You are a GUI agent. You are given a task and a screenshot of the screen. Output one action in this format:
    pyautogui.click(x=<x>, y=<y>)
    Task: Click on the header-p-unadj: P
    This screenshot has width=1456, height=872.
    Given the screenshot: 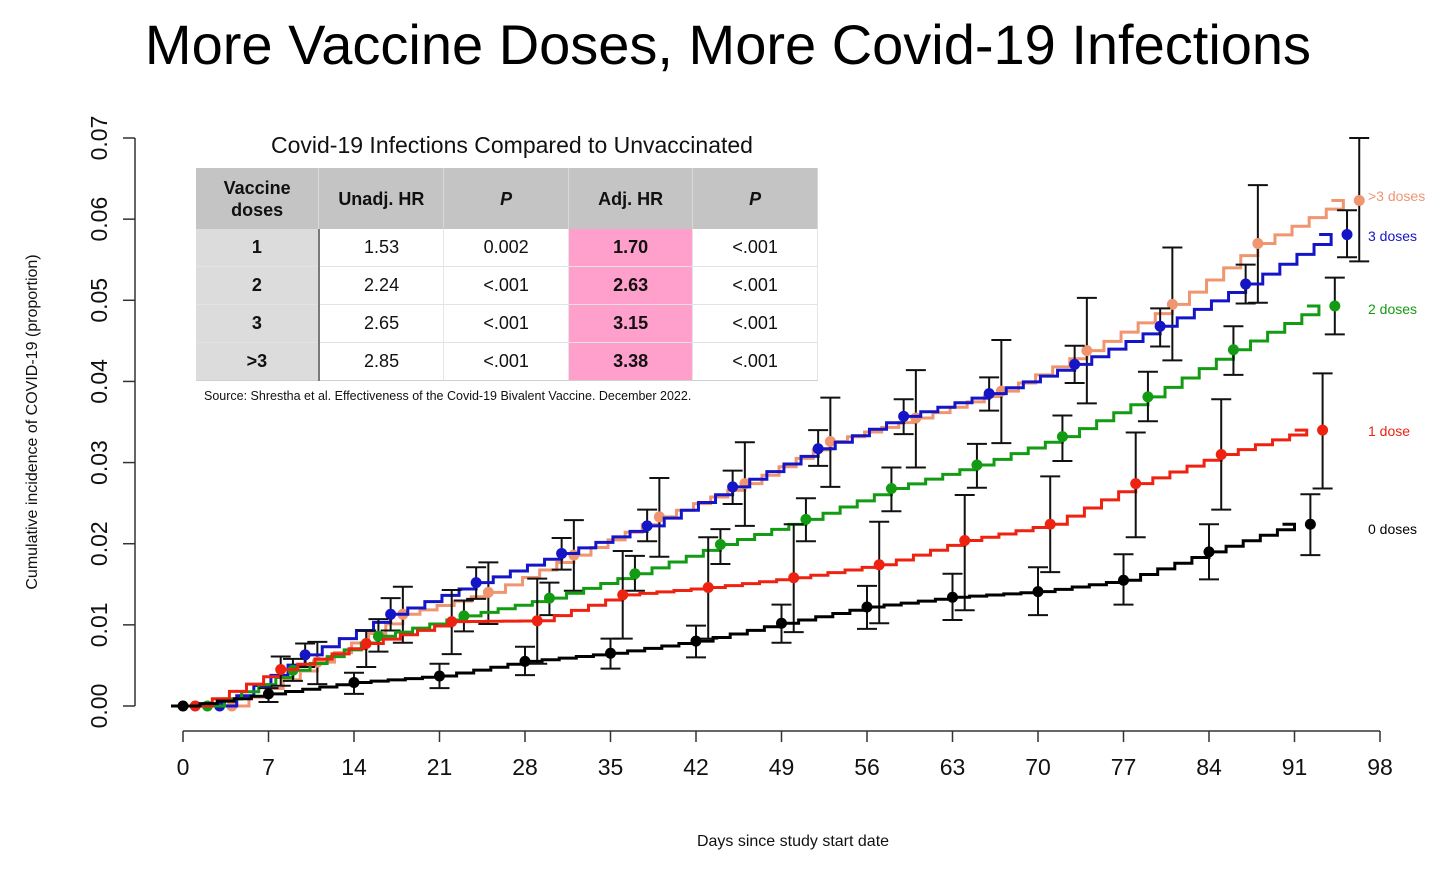 What is the action you would take?
    pyautogui.click(x=506, y=198)
    